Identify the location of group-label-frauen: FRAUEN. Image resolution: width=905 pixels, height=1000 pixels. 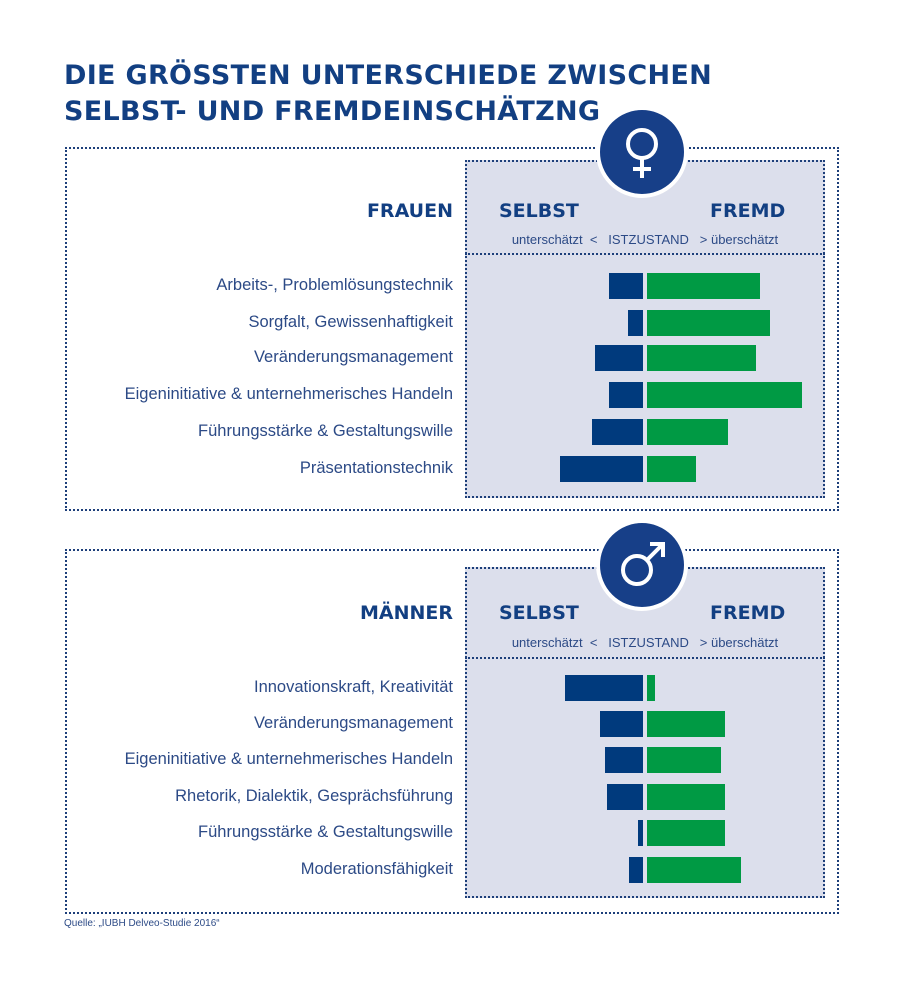
(409, 211).